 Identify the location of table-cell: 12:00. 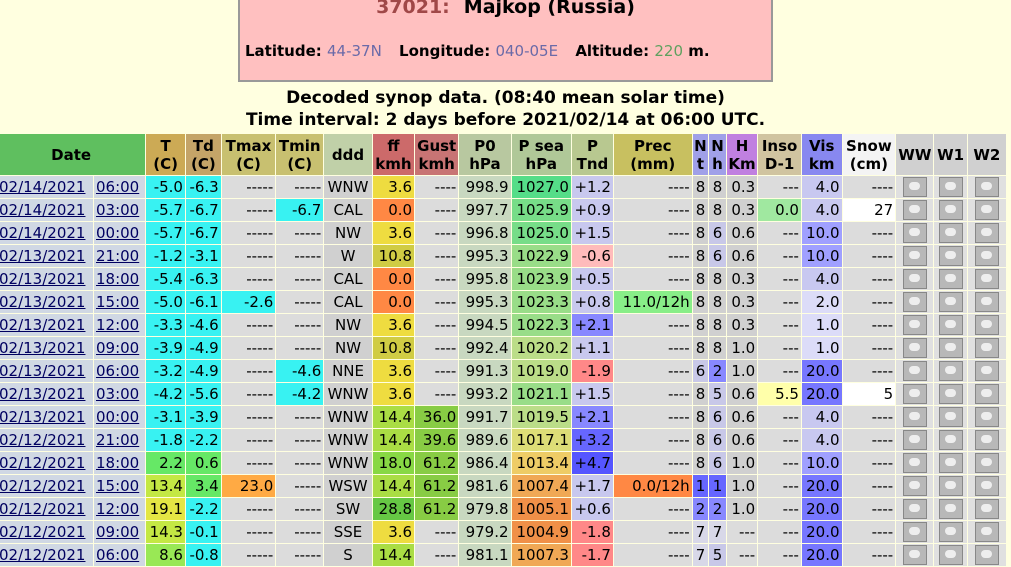
(119, 509).